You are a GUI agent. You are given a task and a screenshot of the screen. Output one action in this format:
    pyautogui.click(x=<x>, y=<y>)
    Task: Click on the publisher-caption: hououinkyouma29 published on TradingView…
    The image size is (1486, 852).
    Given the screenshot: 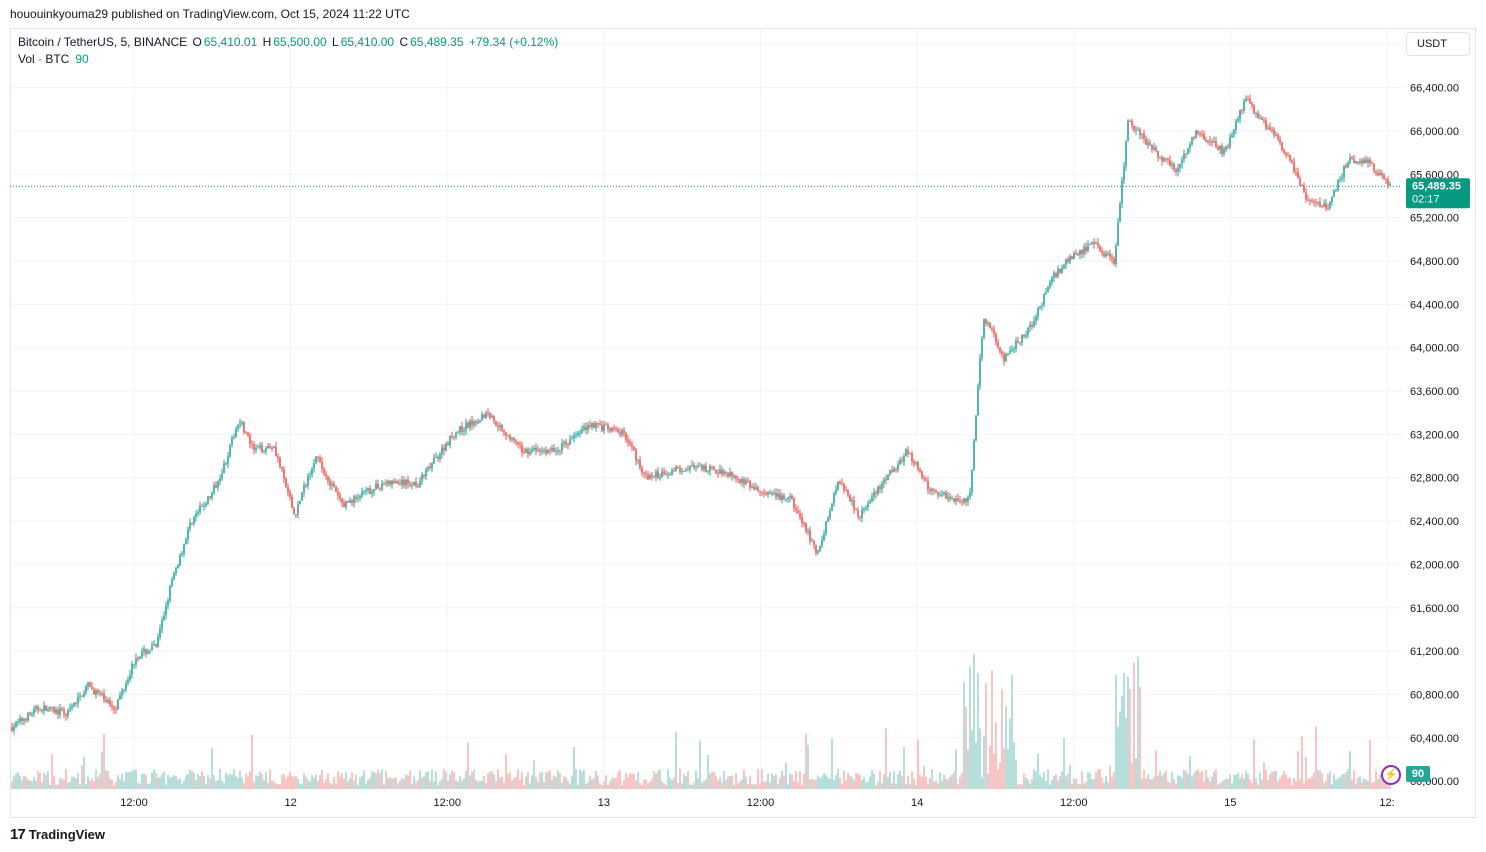 What is the action you would take?
    pyautogui.click(x=210, y=14)
    